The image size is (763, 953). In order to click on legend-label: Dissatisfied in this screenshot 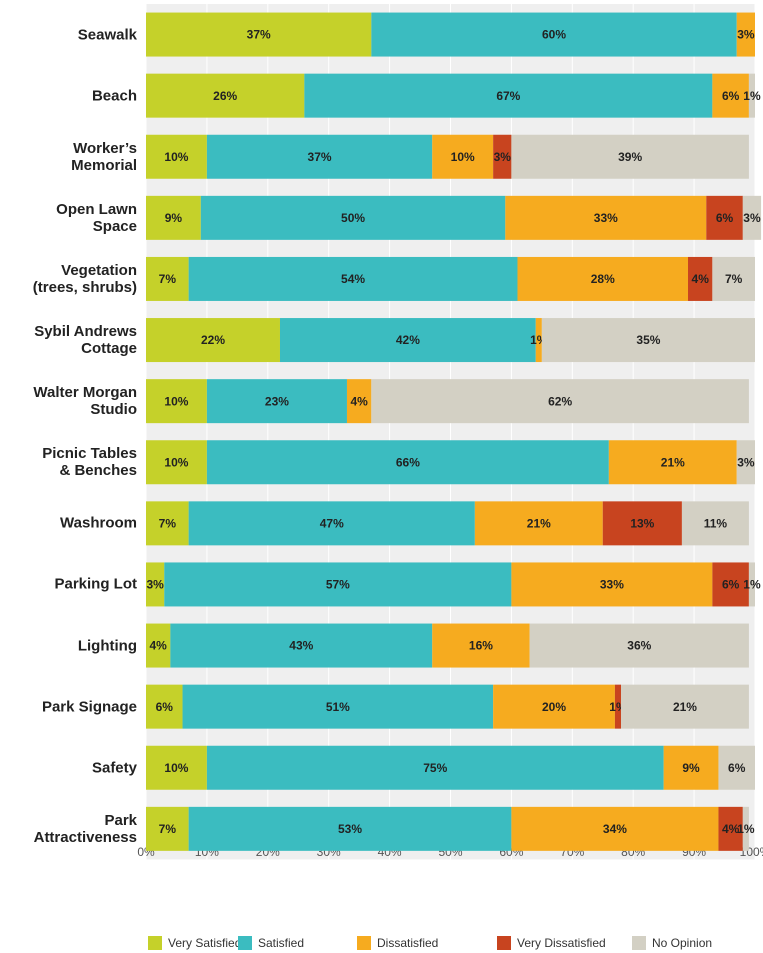, I will do `click(407, 943)`.